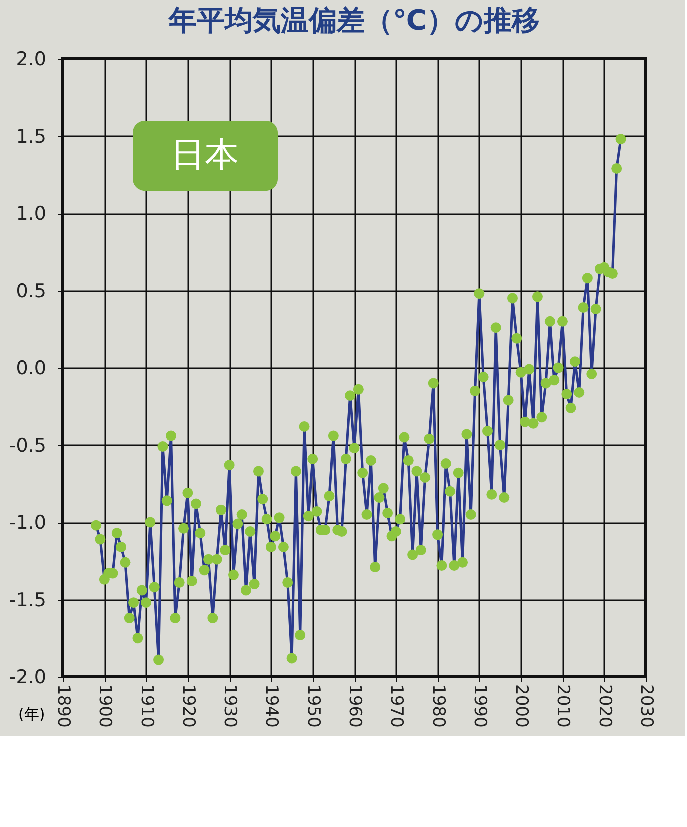 Image resolution: width=687 pixels, height=827 pixels. I want to click on x-tick-label: 1930, so click(230, 706).